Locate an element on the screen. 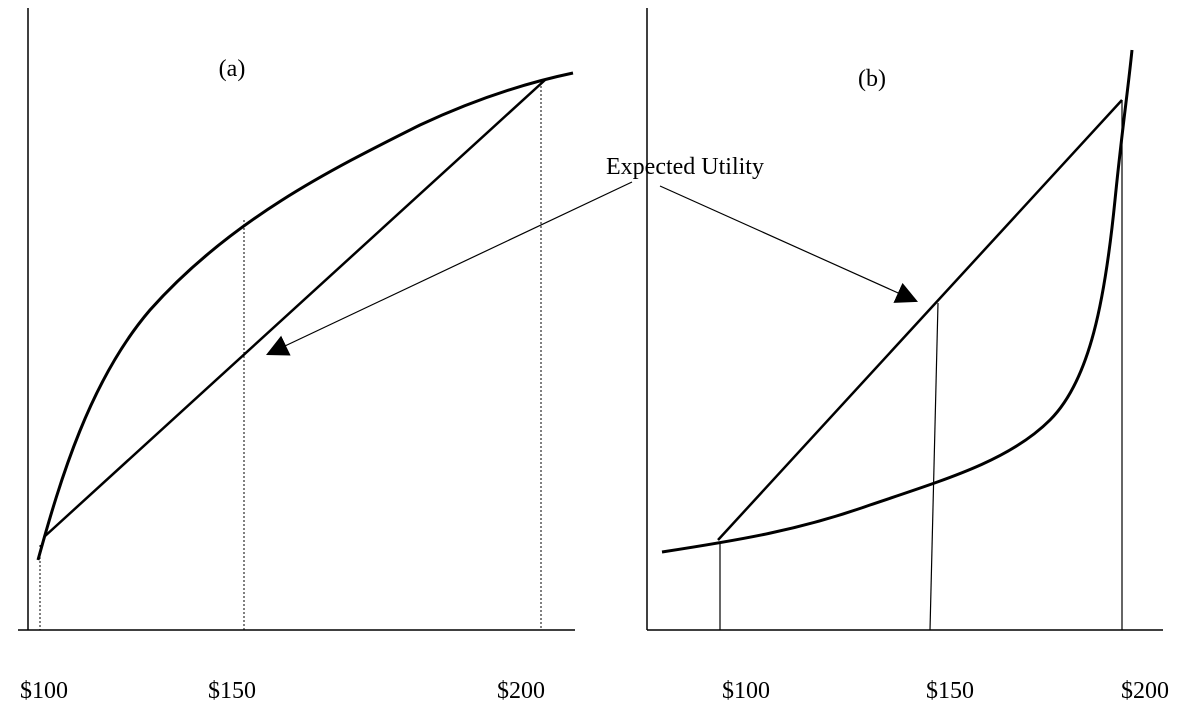  guide-line is located at coordinates (934, 466).